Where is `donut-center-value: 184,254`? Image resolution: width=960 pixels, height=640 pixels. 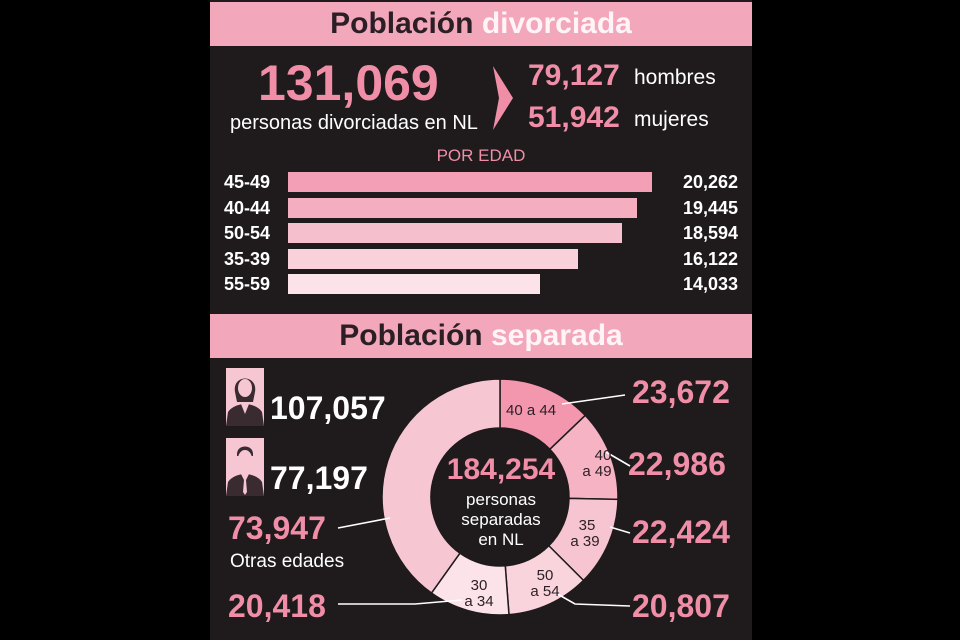 donut-center-value: 184,254 is located at coordinates (501, 469).